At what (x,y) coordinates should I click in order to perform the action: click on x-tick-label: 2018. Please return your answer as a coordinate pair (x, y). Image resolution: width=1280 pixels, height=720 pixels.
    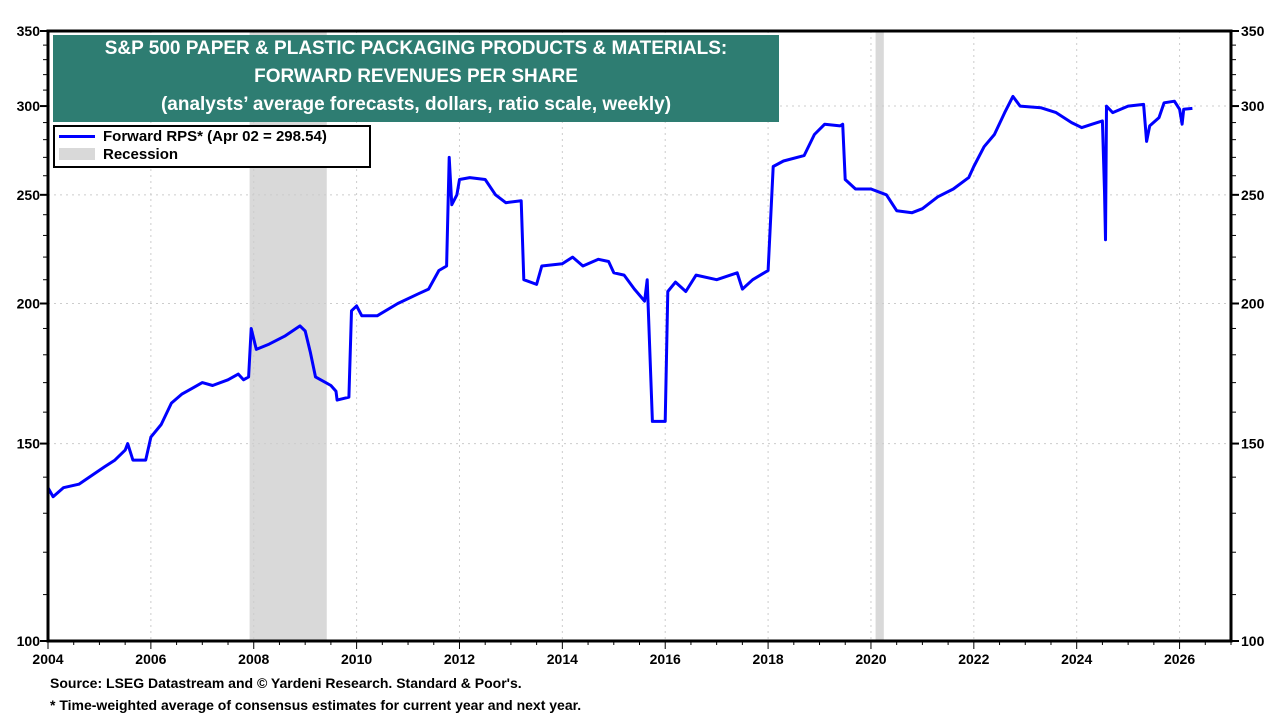
    Looking at the image, I should click on (768, 659).